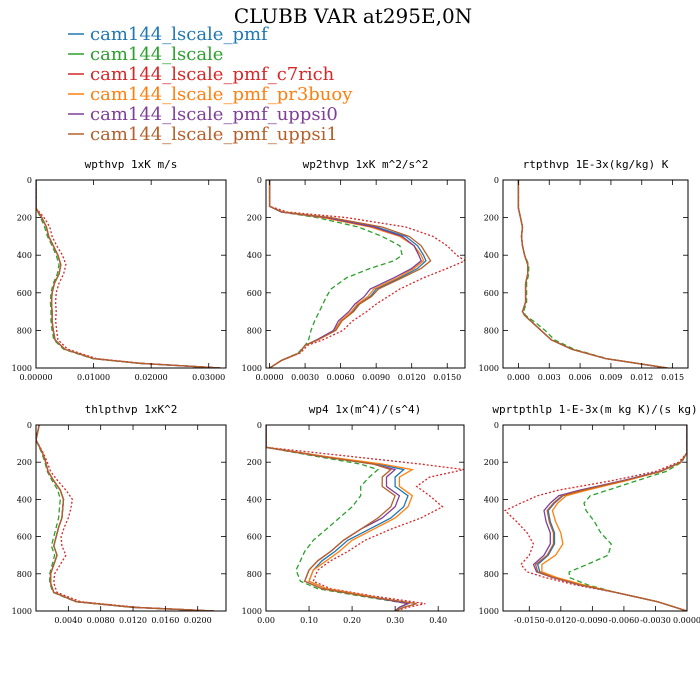 Image resolution: width=700 pixels, height=700 pixels. I want to click on panel-title: wp4 1x(m^4)/(s^4), so click(365, 409).